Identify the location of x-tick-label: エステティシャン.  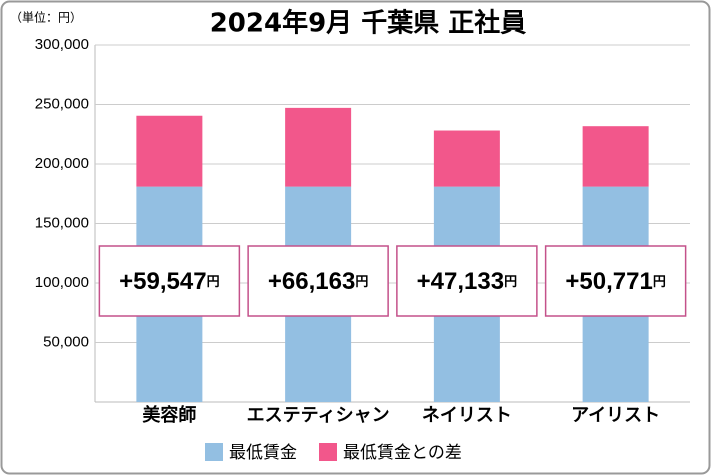
(318, 415).